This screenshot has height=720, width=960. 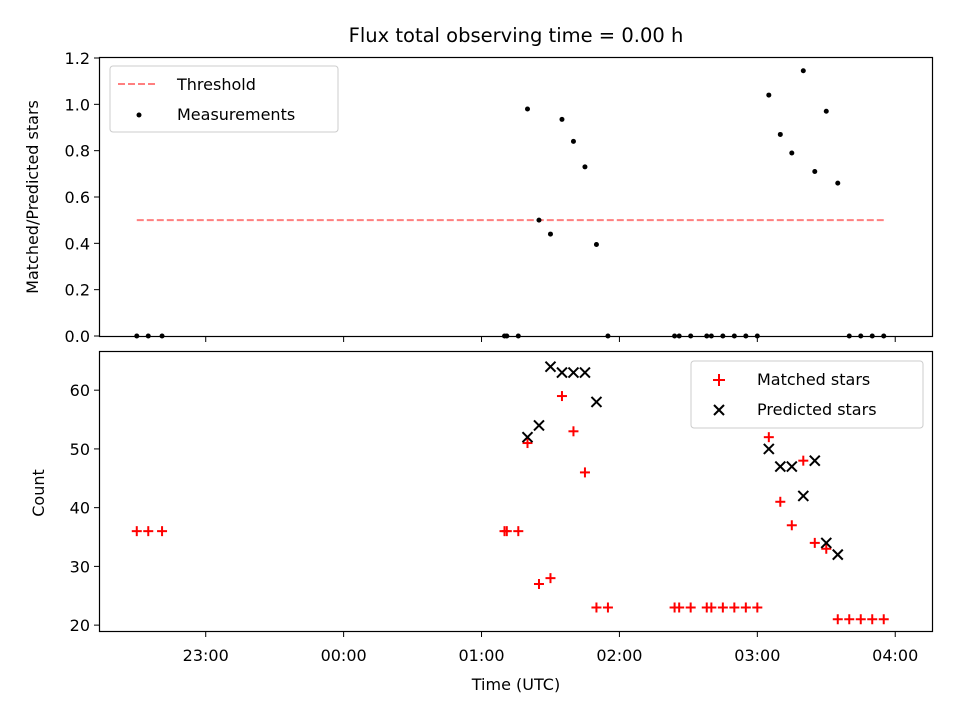 I want to click on bottom-y-tick-label: 50, so click(x=80, y=449).